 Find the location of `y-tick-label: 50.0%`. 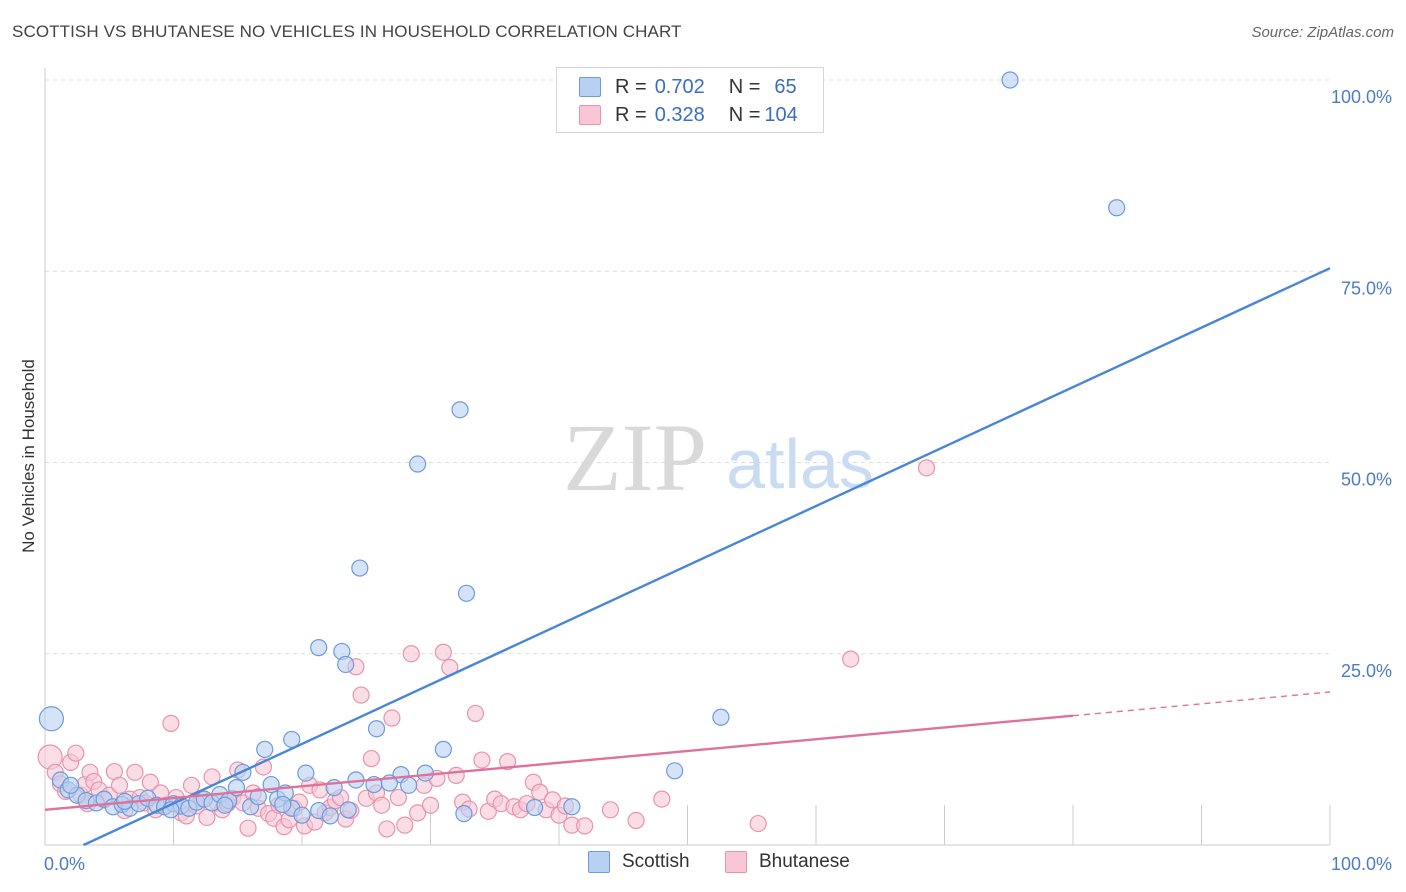

y-tick-label: 50.0% is located at coordinates (1366, 480).